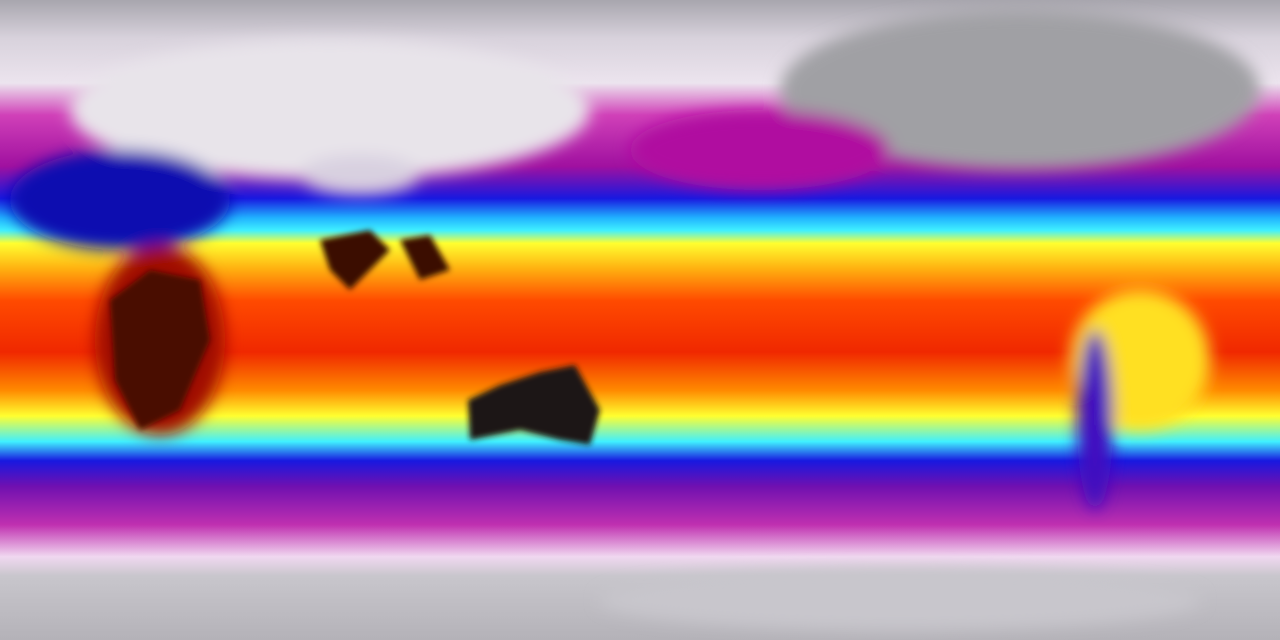 This screenshot has height=640, width=1280. What do you see at coordinates (1095, 420) in the screenshot?
I see `andes-region` at bounding box center [1095, 420].